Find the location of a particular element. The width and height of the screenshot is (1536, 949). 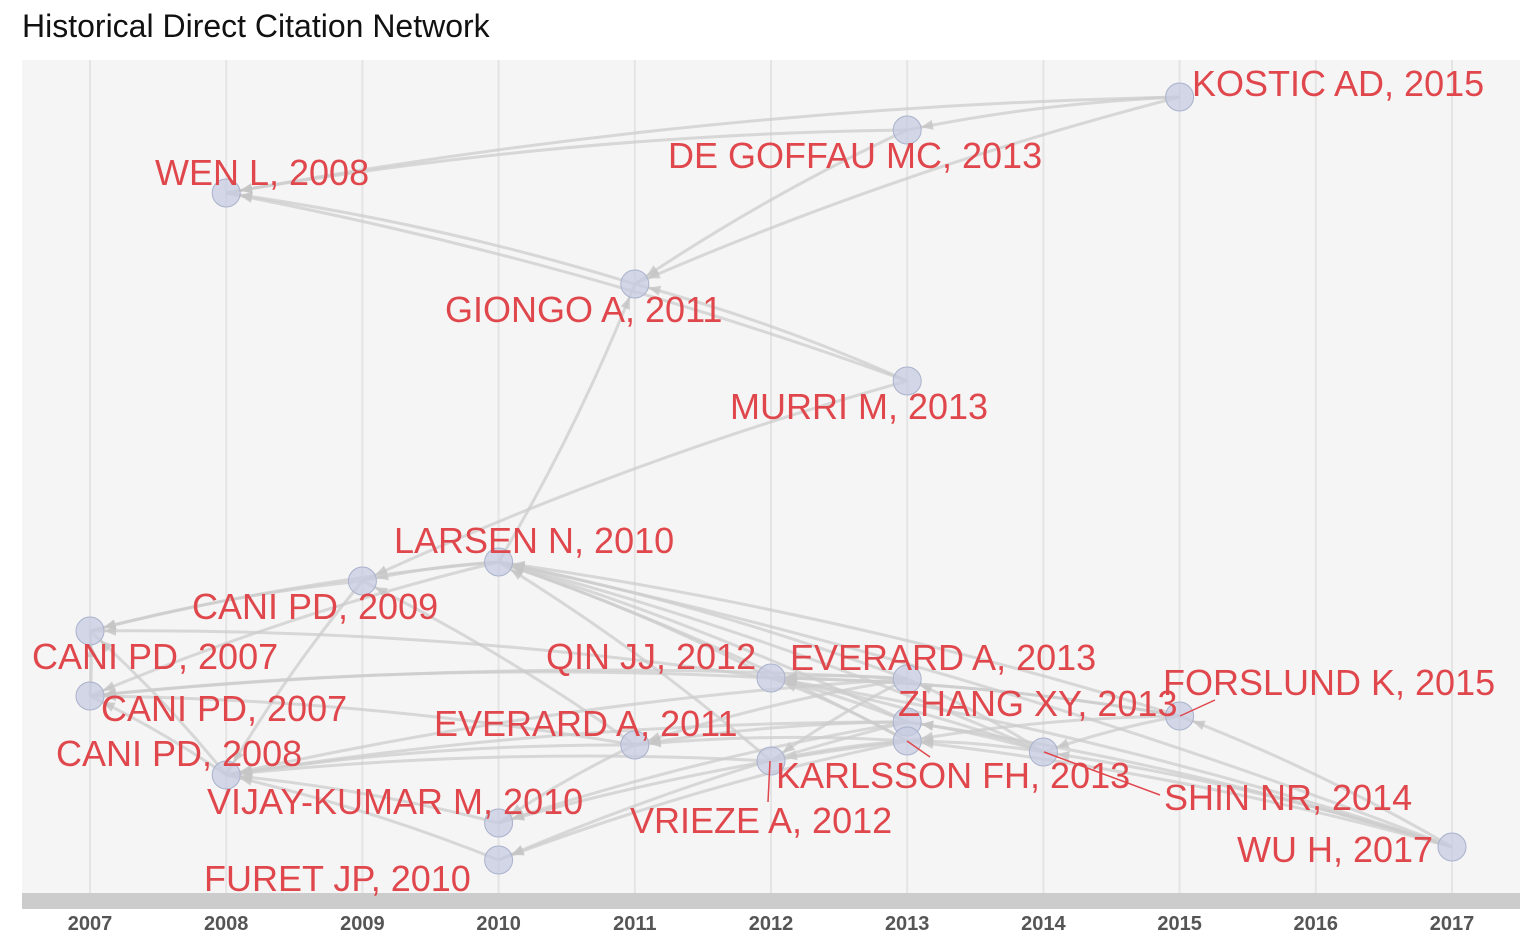

node-wu is located at coordinates (1452, 847).